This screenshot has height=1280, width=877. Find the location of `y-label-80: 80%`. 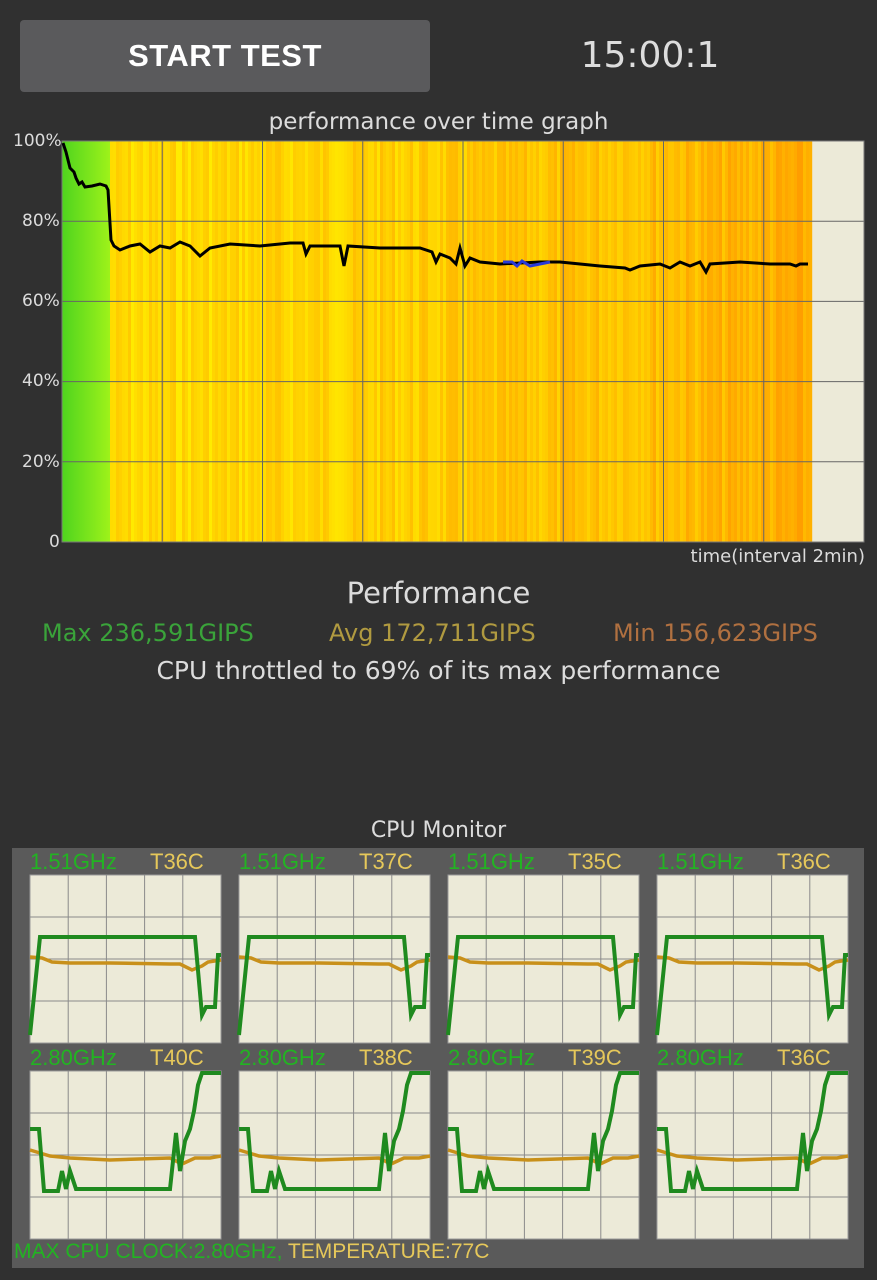

y-label-80: 80% is located at coordinates (41, 221).